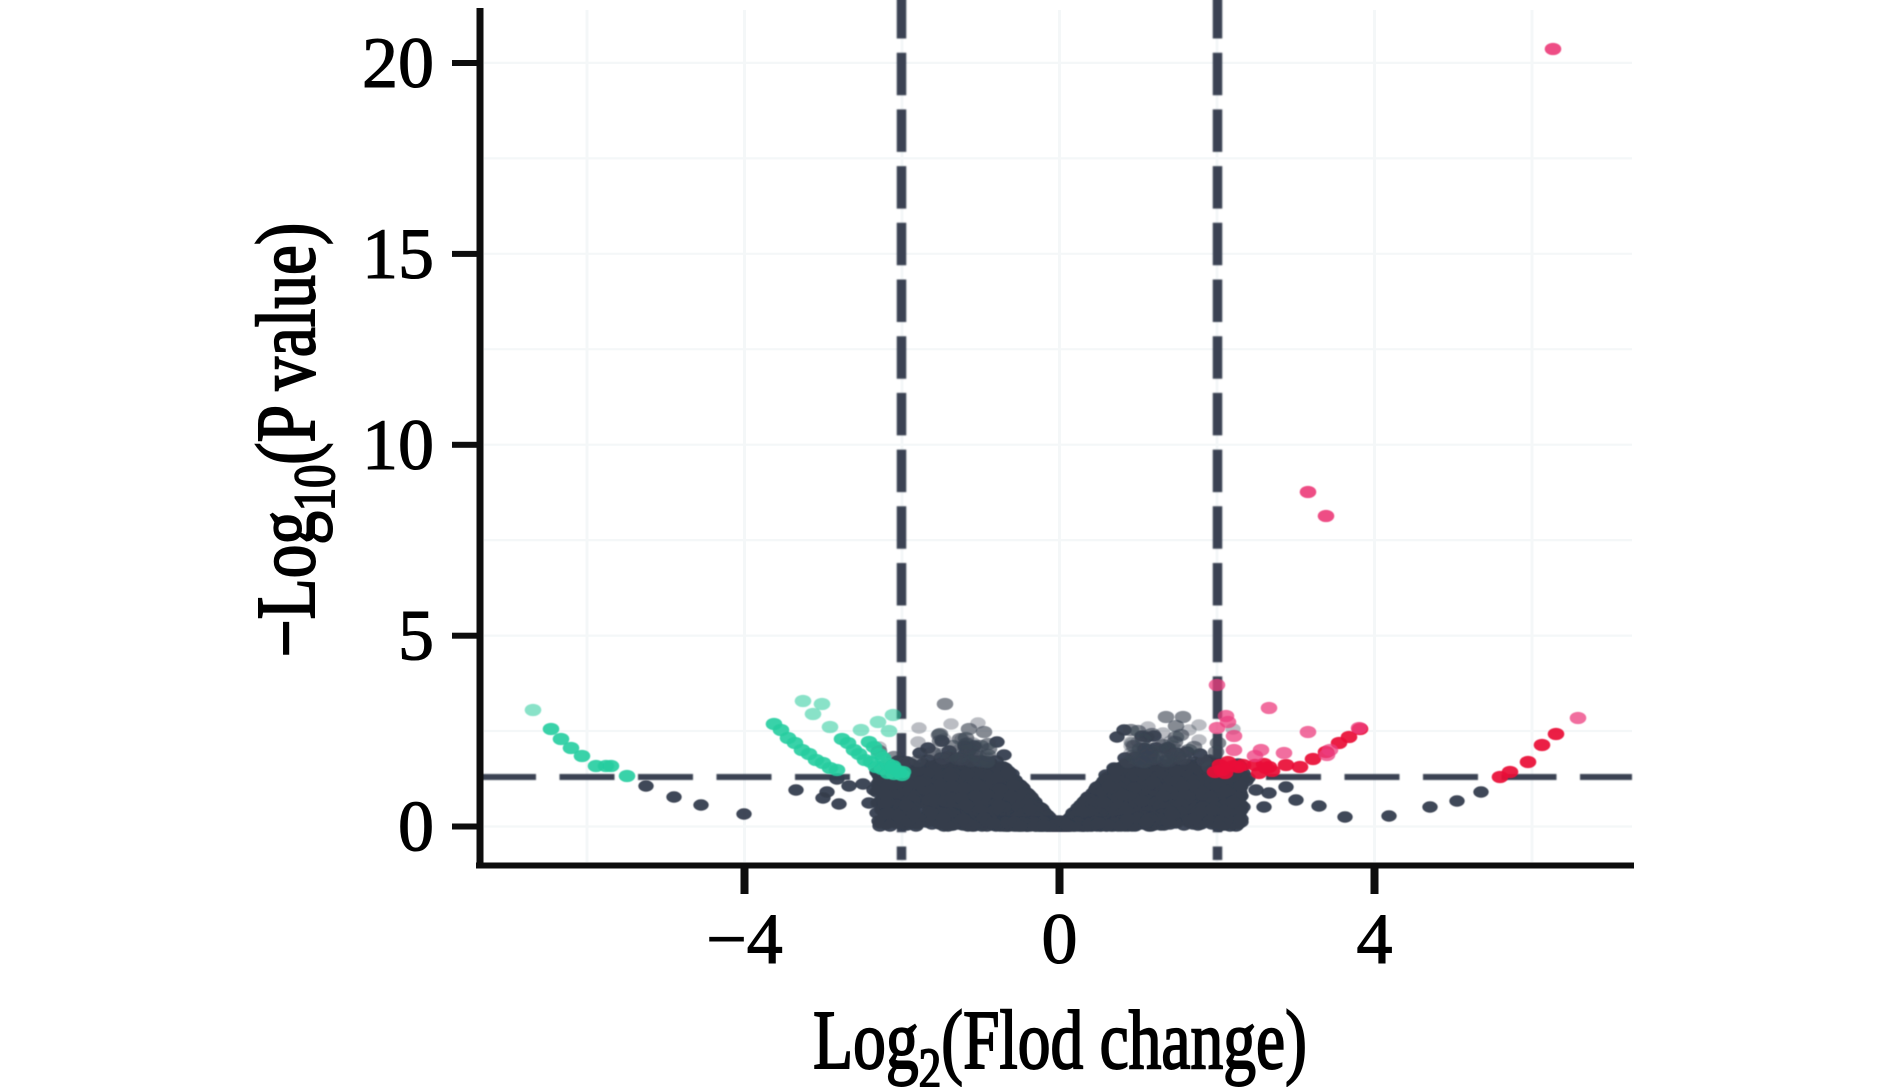 The image size is (1890, 1087). I want to click on svg-text: −Log10(P value), so click(293, 440).